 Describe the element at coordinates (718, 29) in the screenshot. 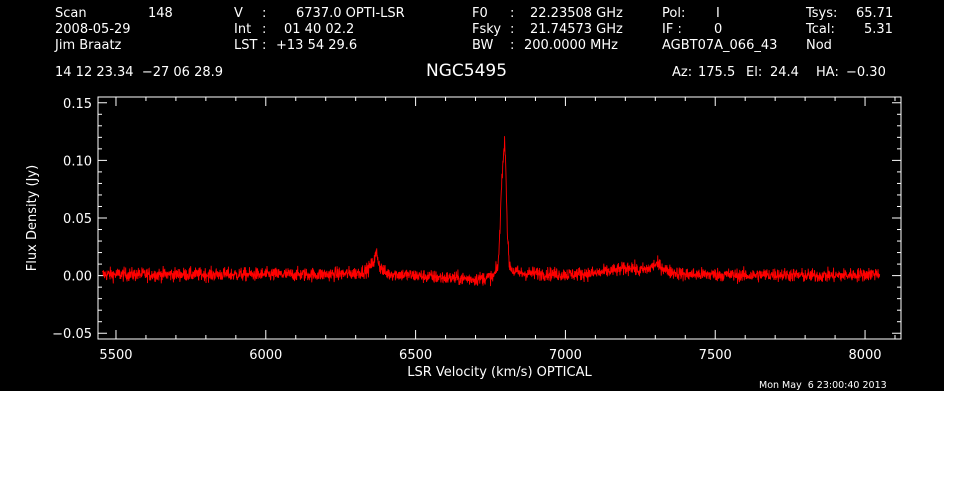

I see `if-value: 0` at that location.